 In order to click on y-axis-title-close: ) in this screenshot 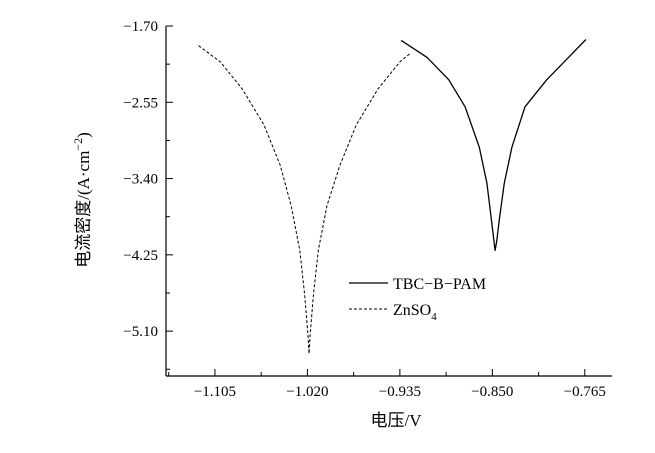, I will do `click(83, 135)`.